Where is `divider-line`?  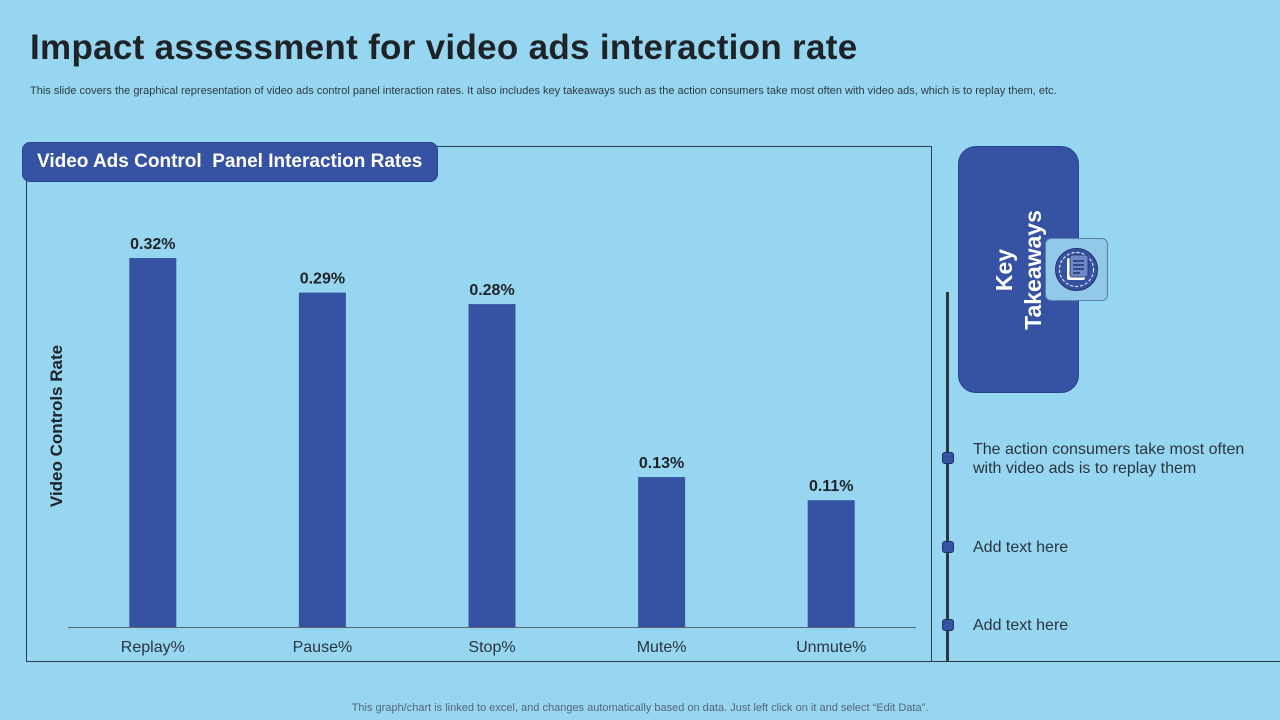 divider-line is located at coordinates (1106, 661).